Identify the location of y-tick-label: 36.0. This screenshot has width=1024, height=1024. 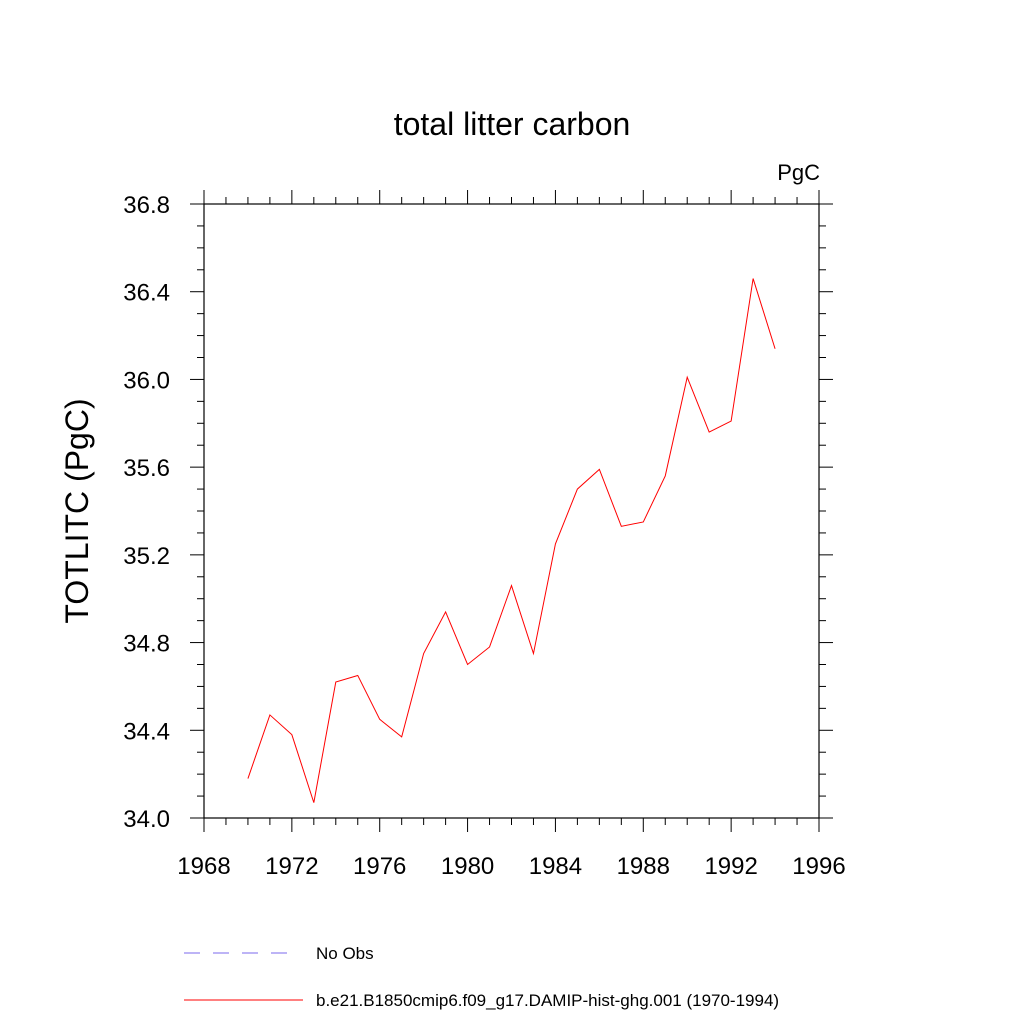
(146, 380).